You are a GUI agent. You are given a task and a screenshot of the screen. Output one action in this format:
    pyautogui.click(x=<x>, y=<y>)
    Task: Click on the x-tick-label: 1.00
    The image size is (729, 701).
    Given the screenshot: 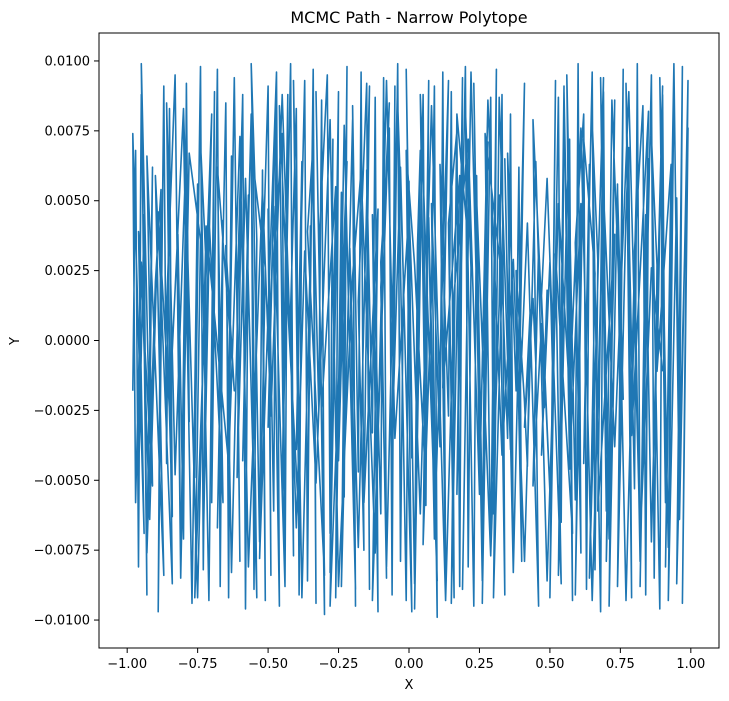 What is the action you would take?
    pyautogui.click(x=690, y=664)
    